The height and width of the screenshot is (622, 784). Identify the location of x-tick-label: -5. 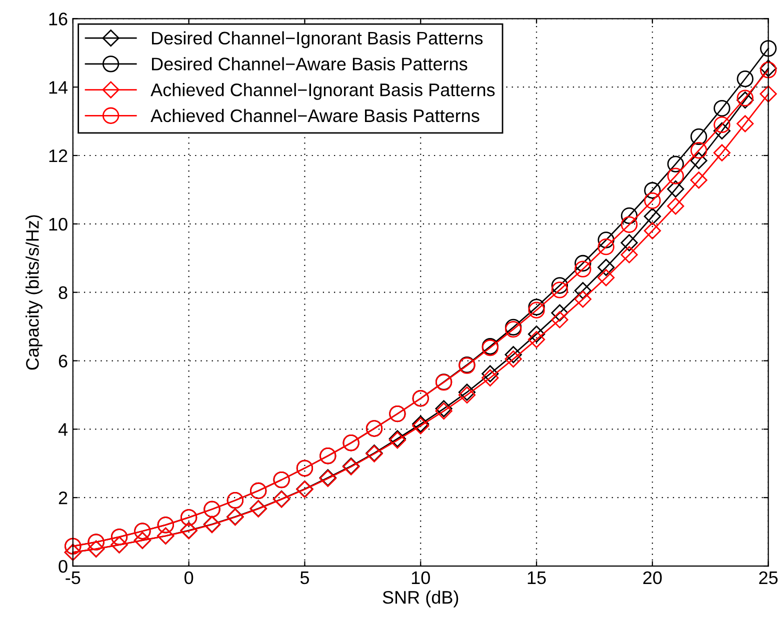
(73, 578).